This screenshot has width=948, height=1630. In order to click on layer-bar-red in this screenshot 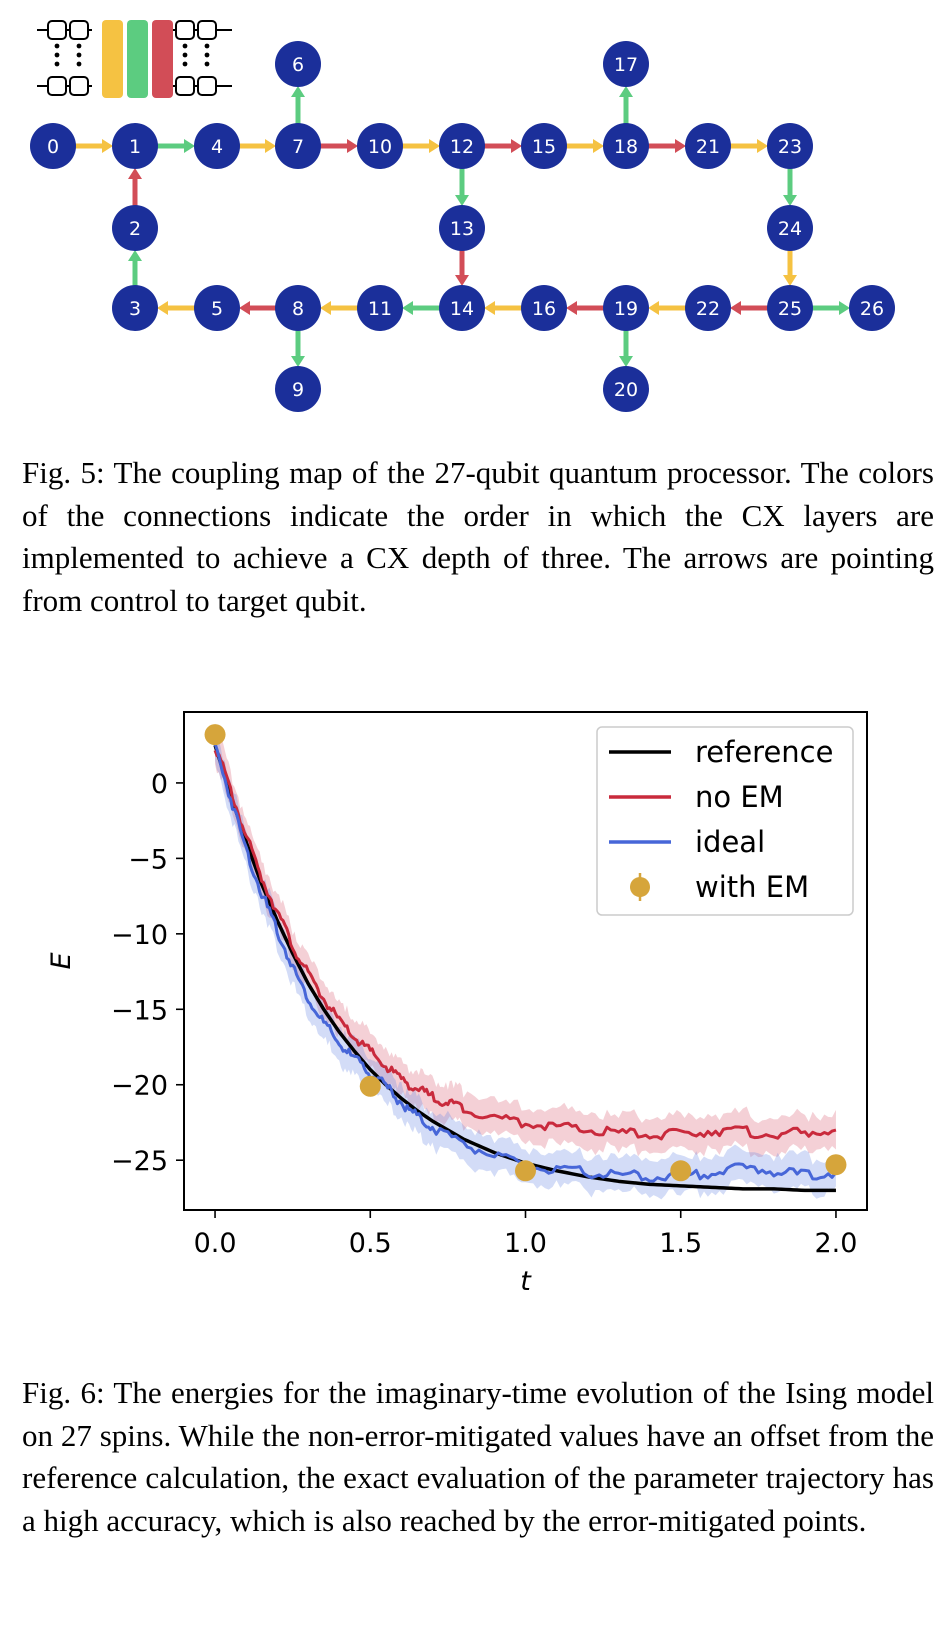, I will do `click(162, 59)`.